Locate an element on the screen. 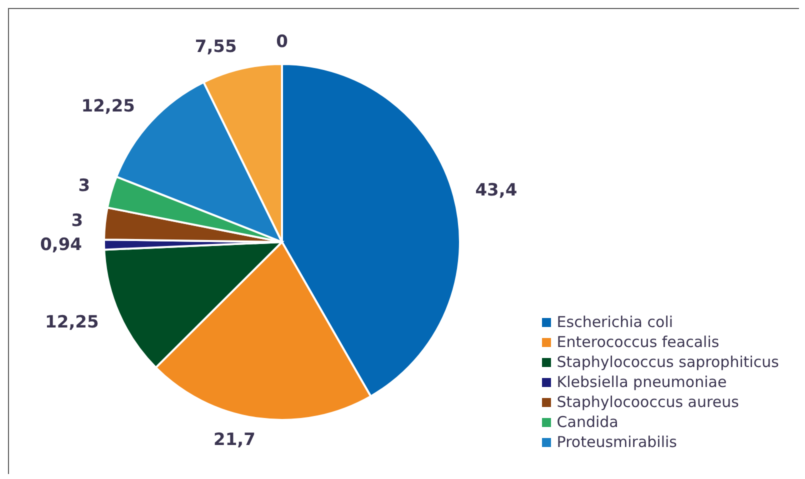  text: 0 is located at coordinates (282, 42).